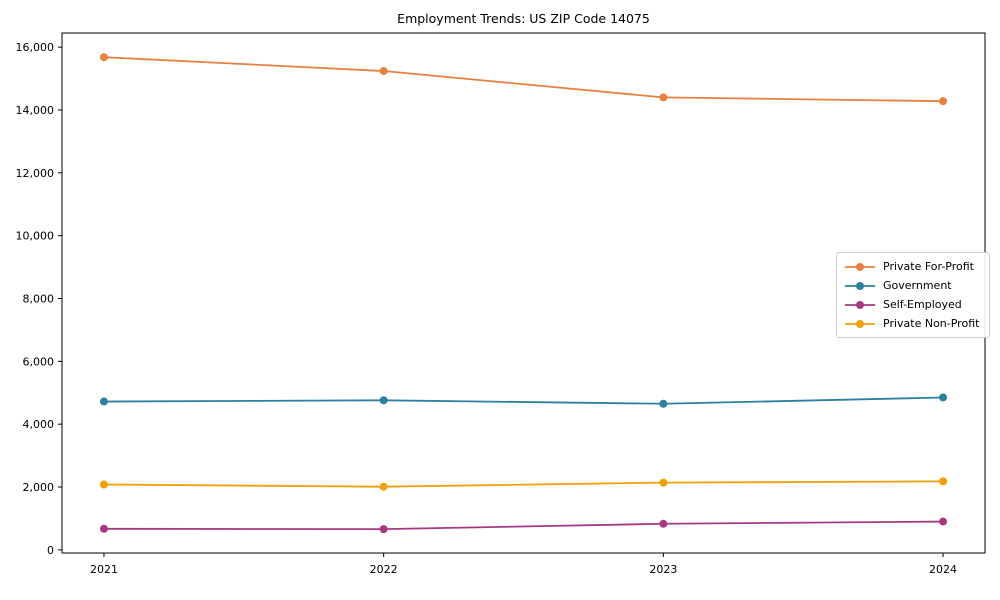  Describe the element at coordinates (39, 424) in the screenshot. I see `y-tick-label: 4,000` at that location.